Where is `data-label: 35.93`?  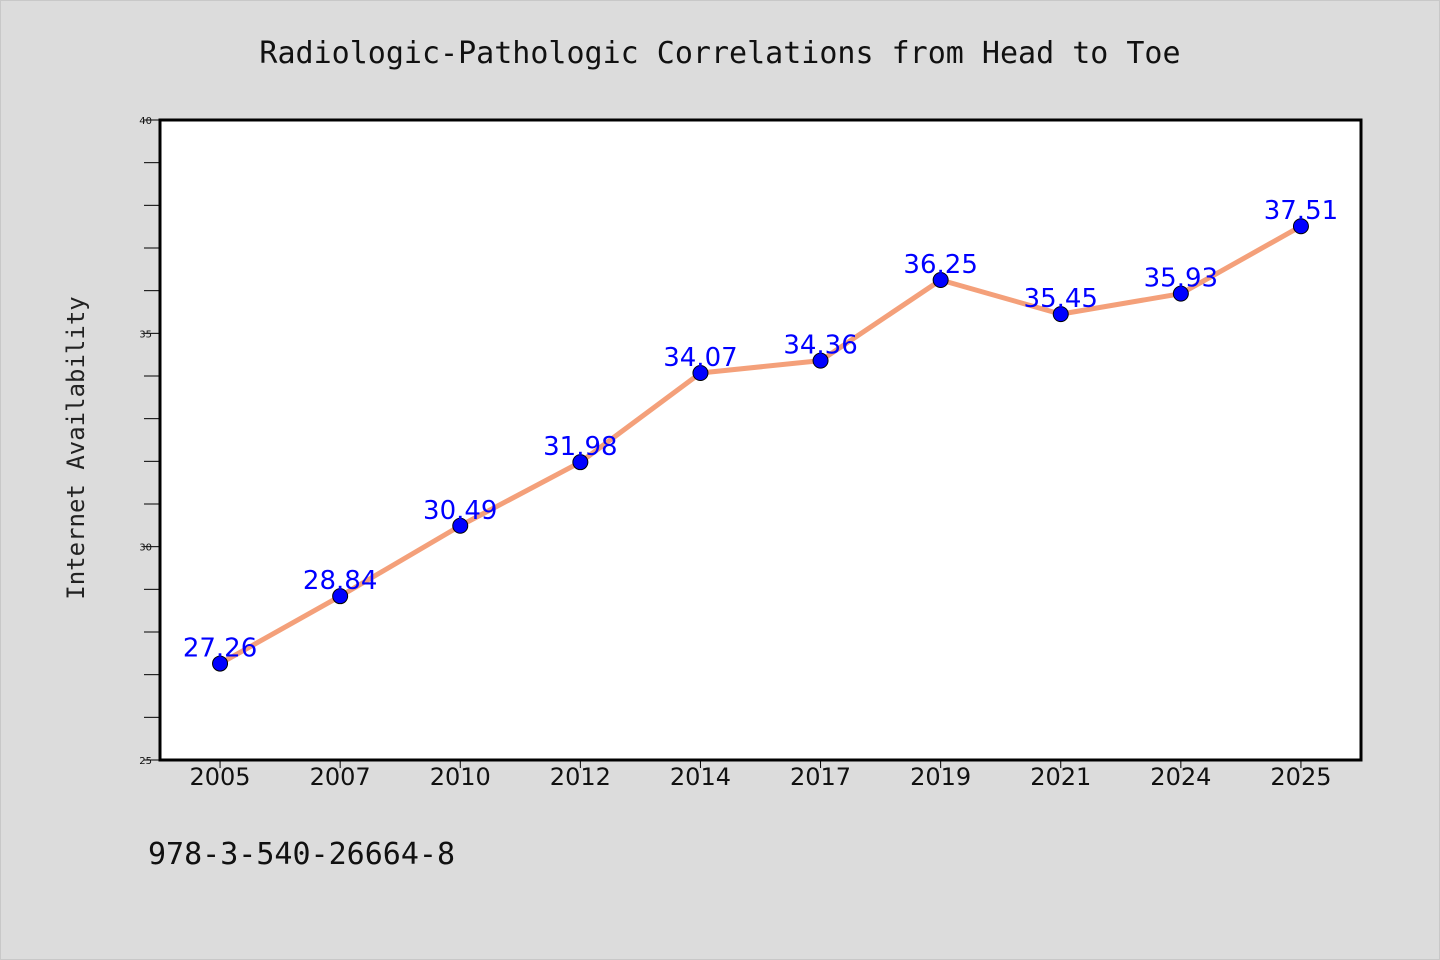 data-label: 35.93 is located at coordinates (1181, 279).